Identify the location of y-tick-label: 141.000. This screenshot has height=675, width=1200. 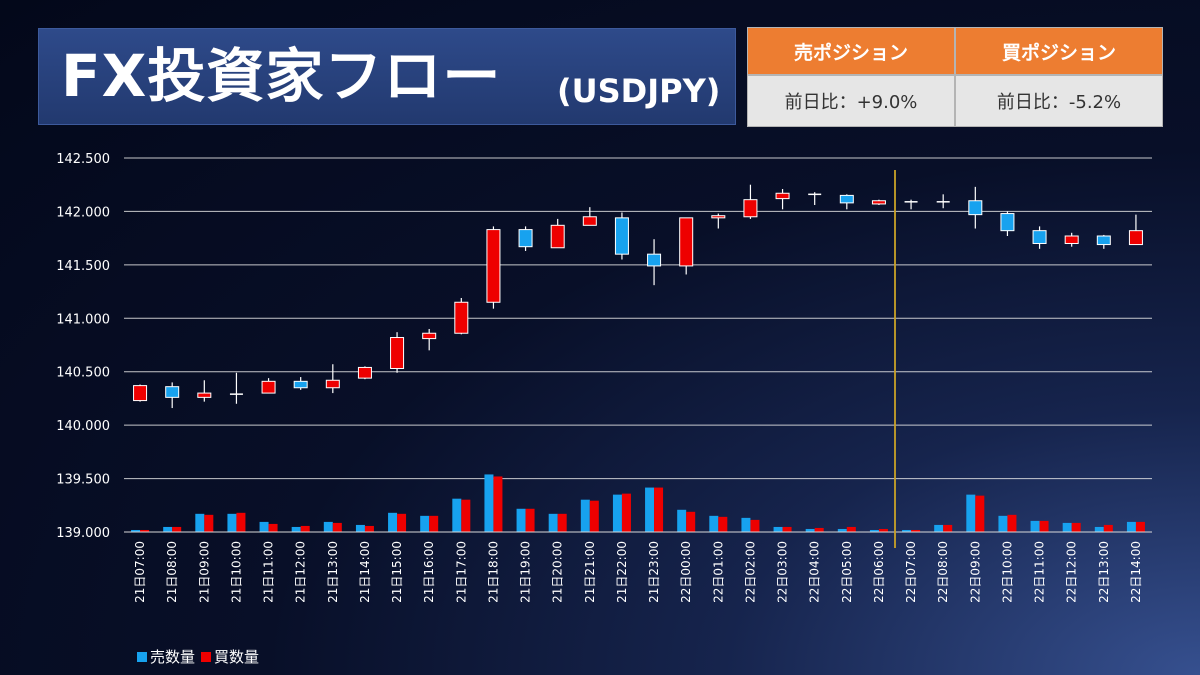
(83, 319).